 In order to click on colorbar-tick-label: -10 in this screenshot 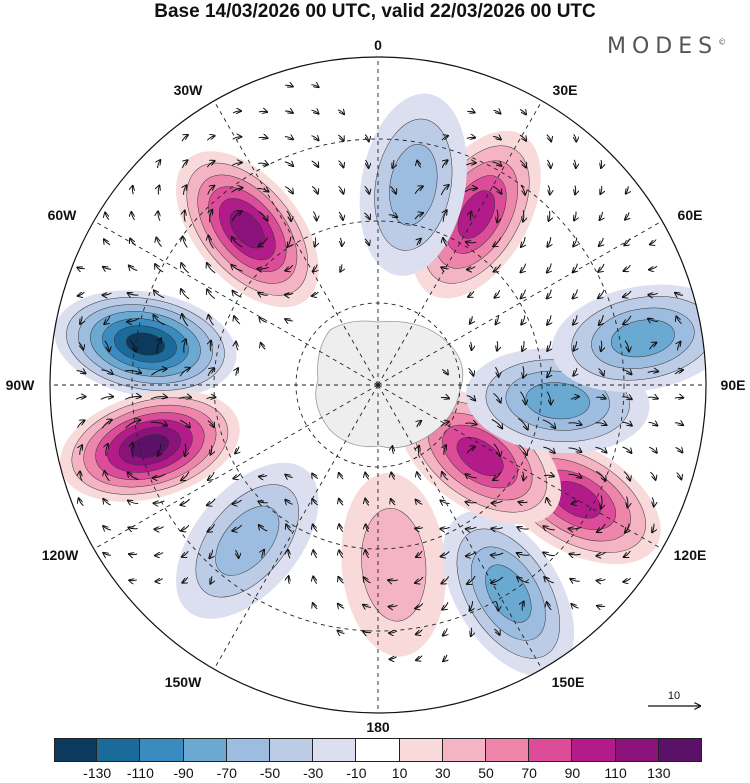, I will do `click(356, 773)`.